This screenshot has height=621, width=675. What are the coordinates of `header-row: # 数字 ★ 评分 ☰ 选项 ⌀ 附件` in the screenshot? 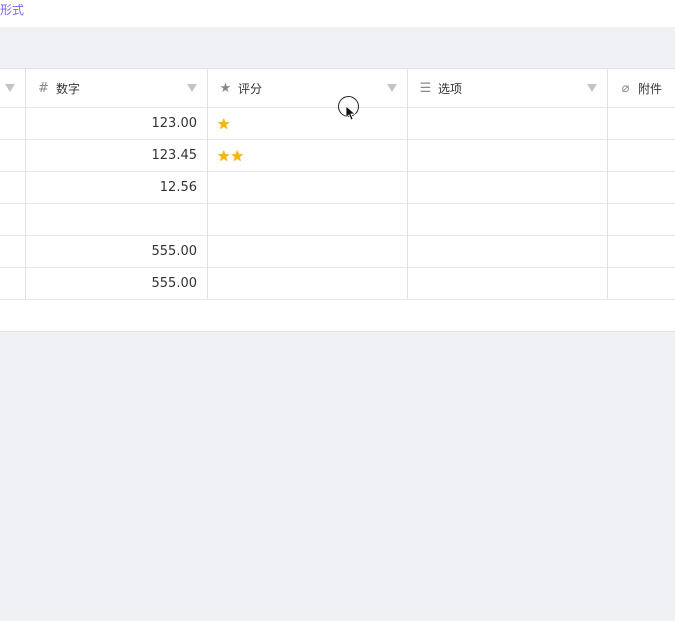 It's located at (337, 88).